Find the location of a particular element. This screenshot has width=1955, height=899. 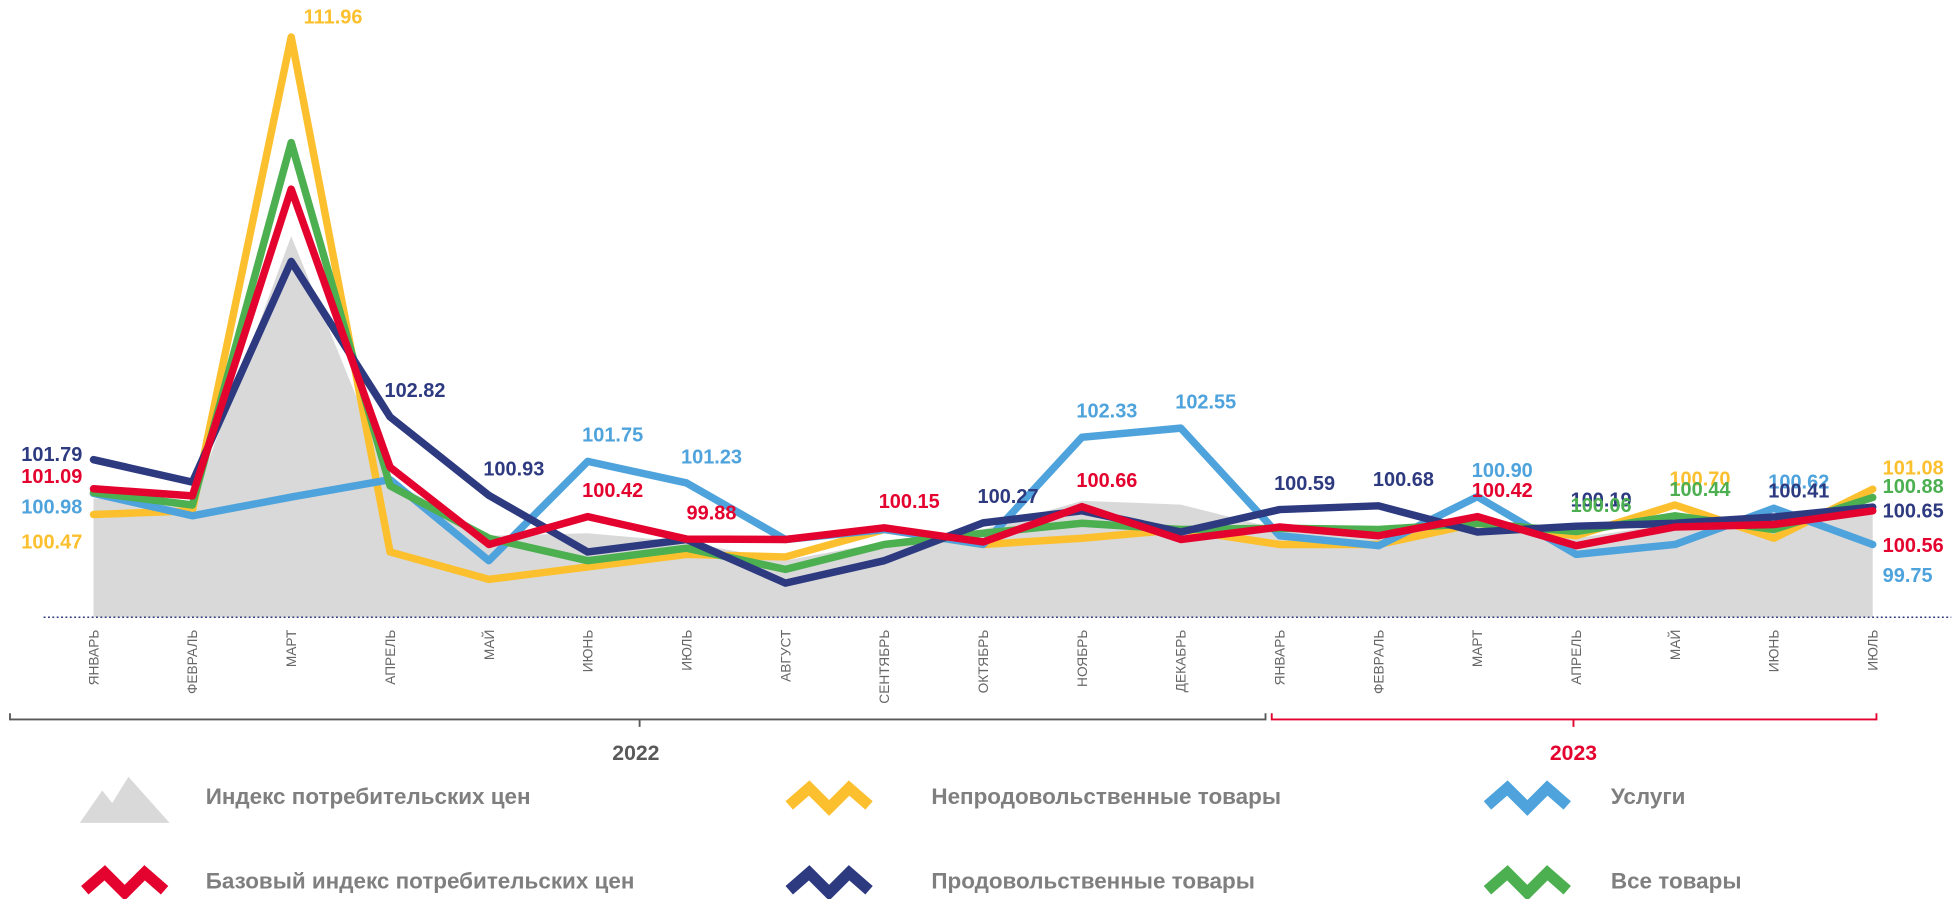

data-label: 100.19 is located at coordinates (1601, 501).